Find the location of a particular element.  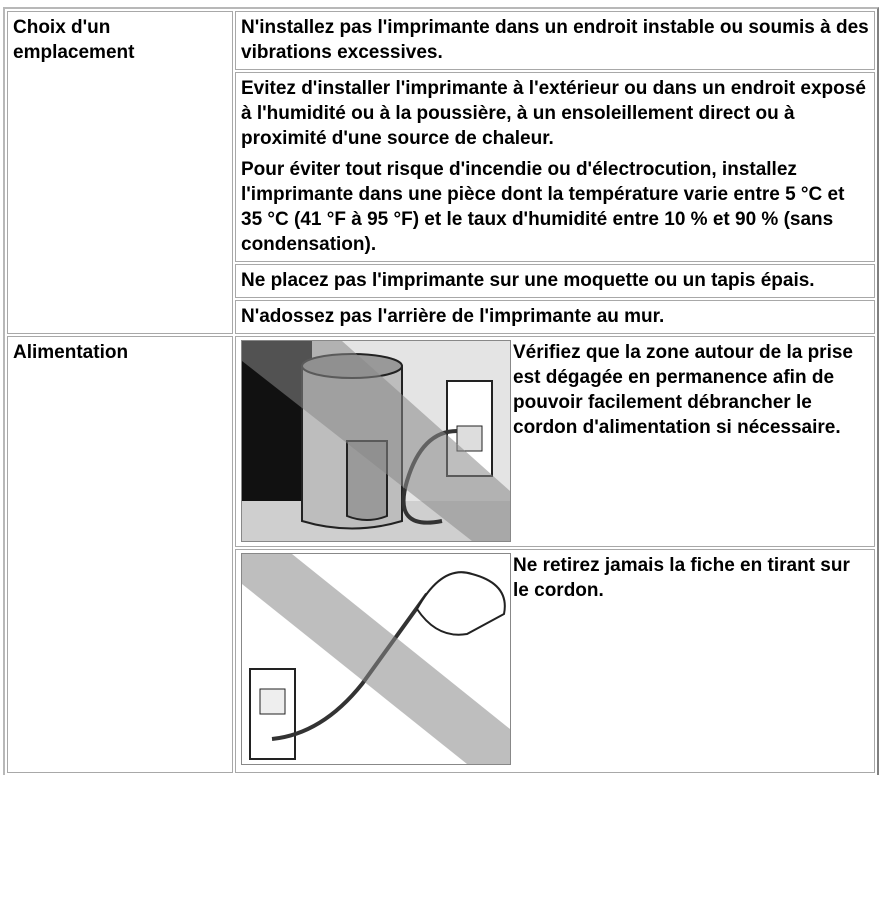

section-heading: Alimentation is located at coordinates (120, 554).